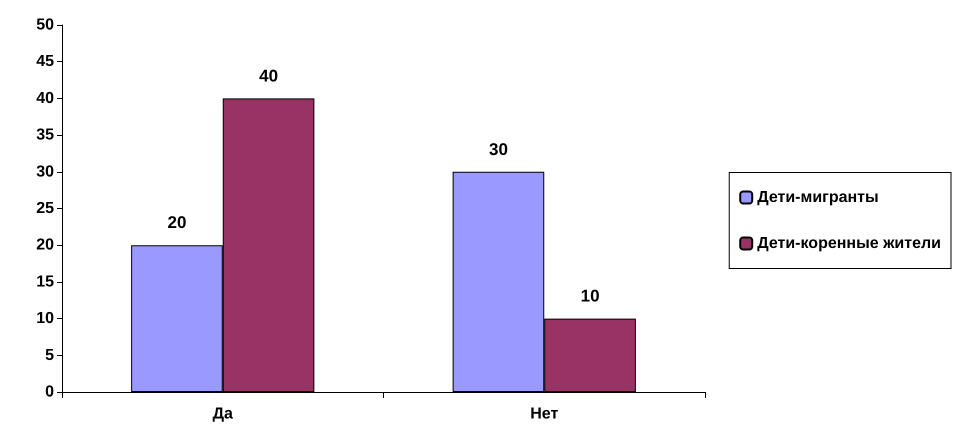 Image resolution: width=955 pixels, height=441 pixels. What do you see at coordinates (590, 296) in the screenshot?
I see `data-label: 10` at bounding box center [590, 296].